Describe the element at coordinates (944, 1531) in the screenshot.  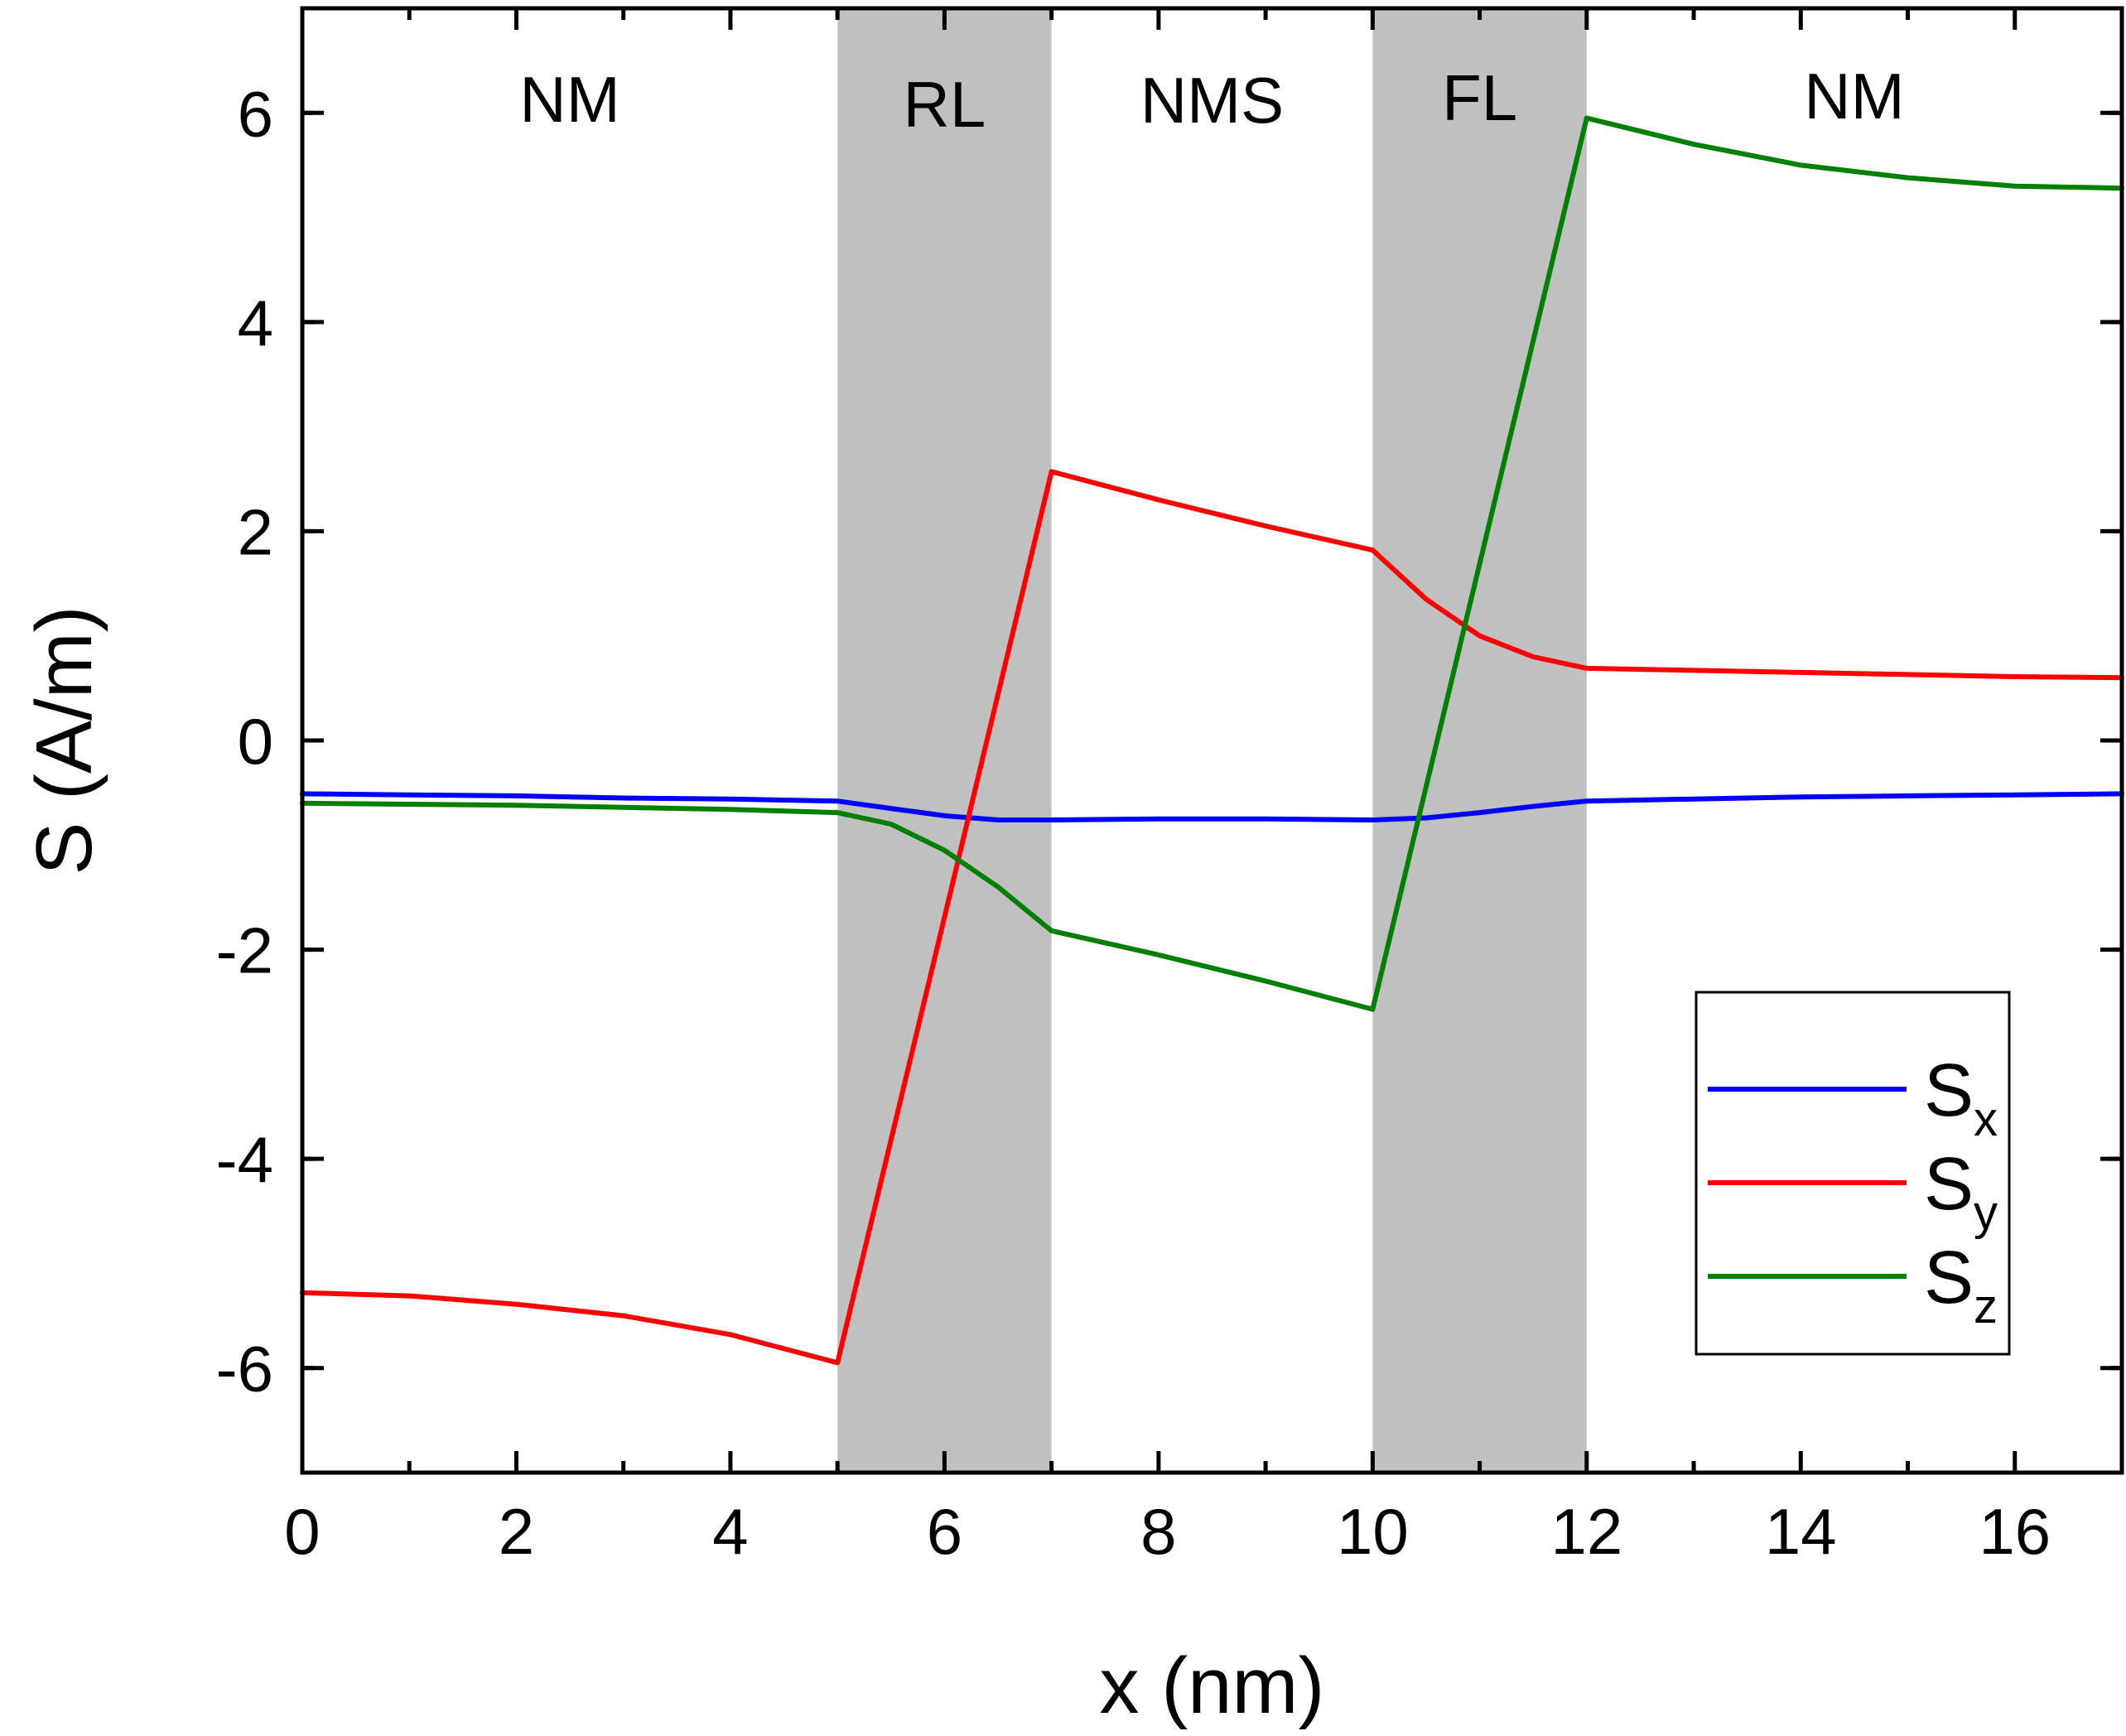
I see `x-tick-label: 6` at that location.